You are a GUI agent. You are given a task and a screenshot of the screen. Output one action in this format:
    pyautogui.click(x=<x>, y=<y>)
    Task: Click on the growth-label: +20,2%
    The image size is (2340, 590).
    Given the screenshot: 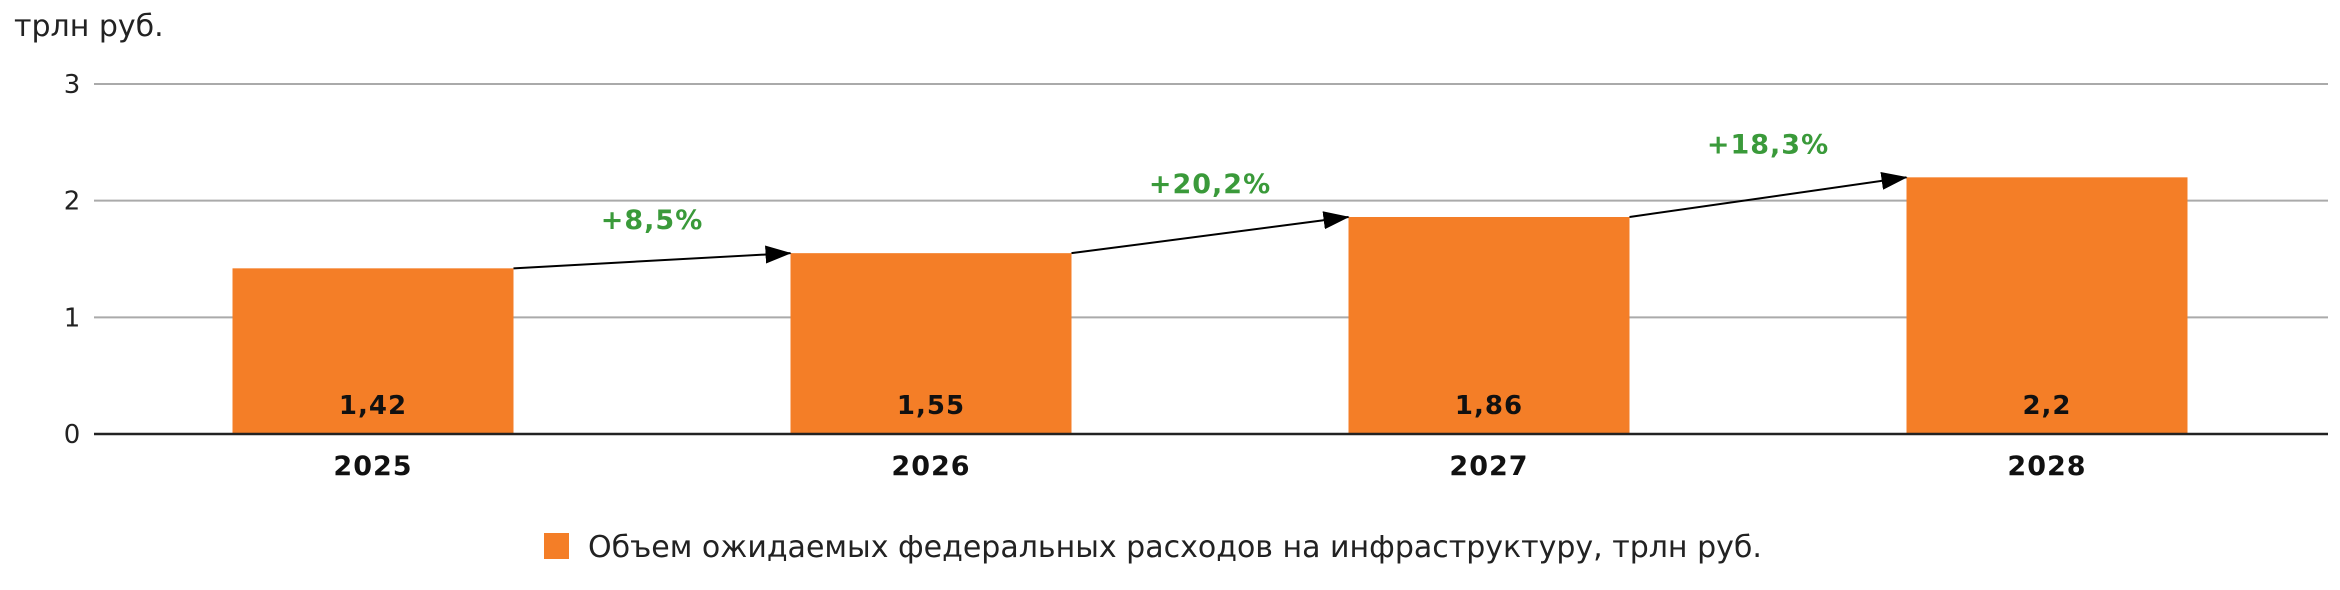 What is the action you would take?
    pyautogui.click(x=1210, y=184)
    